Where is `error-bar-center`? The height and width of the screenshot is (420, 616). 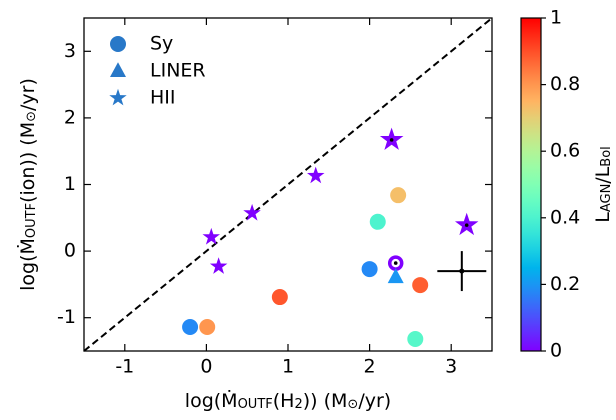 error-bar-center is located at coordinates (462, 271).